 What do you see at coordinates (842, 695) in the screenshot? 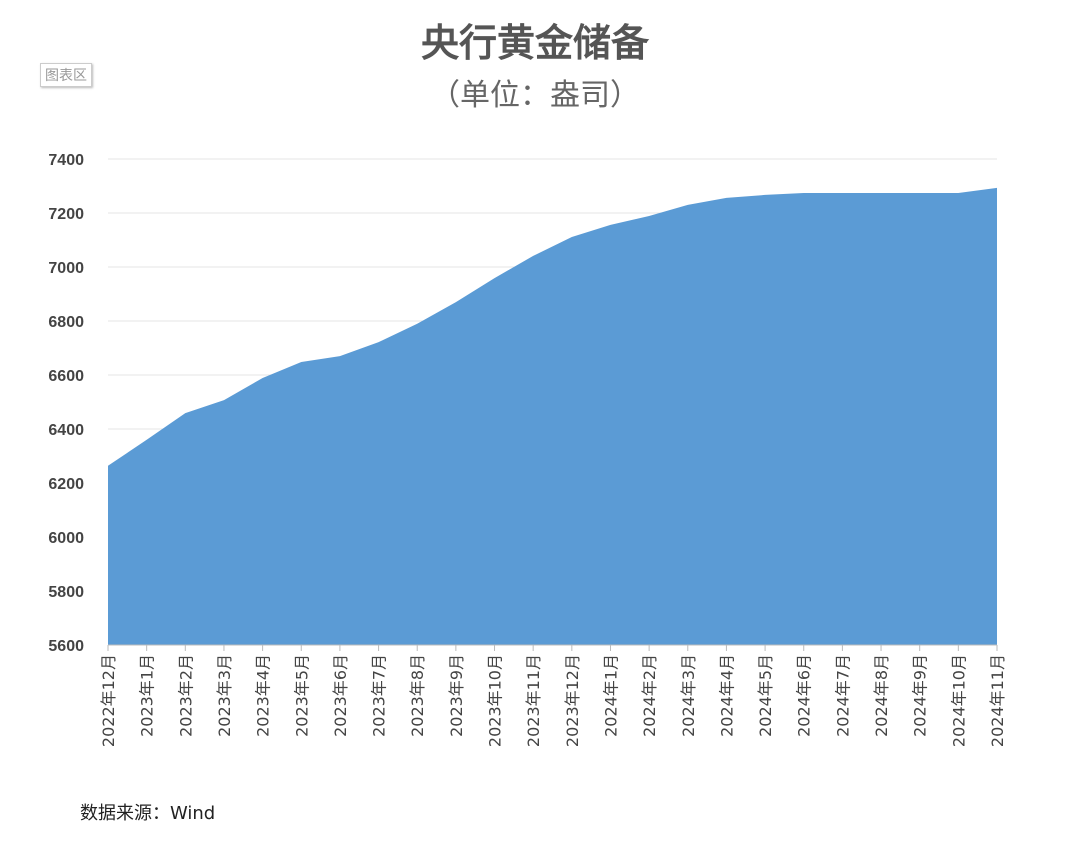
I see `x-tick-label: 2024年7月` at bounding box center [842, 695].